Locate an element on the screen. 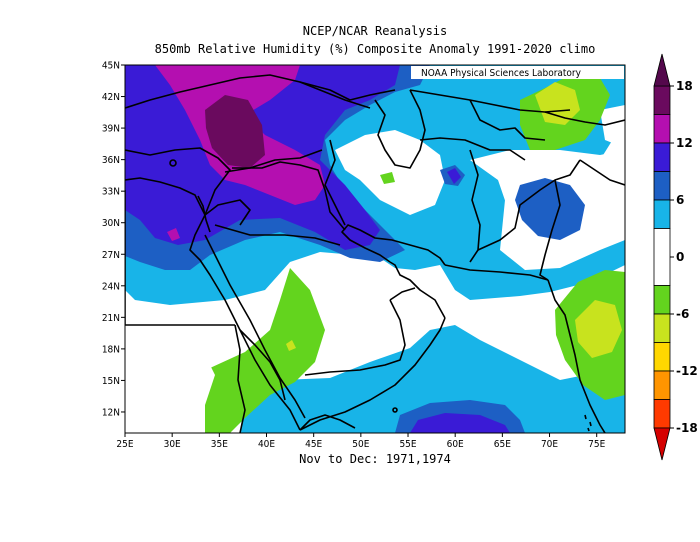  border-afghan-pakistan is located at coordinates (529, 205).